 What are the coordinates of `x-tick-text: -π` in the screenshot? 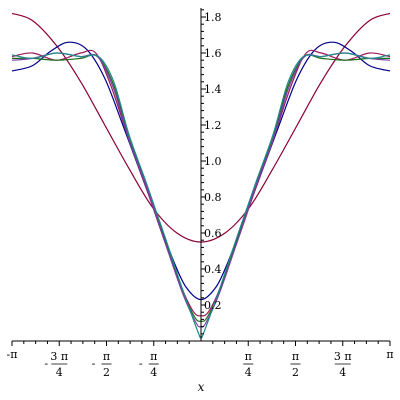 It's located at (12, 354).